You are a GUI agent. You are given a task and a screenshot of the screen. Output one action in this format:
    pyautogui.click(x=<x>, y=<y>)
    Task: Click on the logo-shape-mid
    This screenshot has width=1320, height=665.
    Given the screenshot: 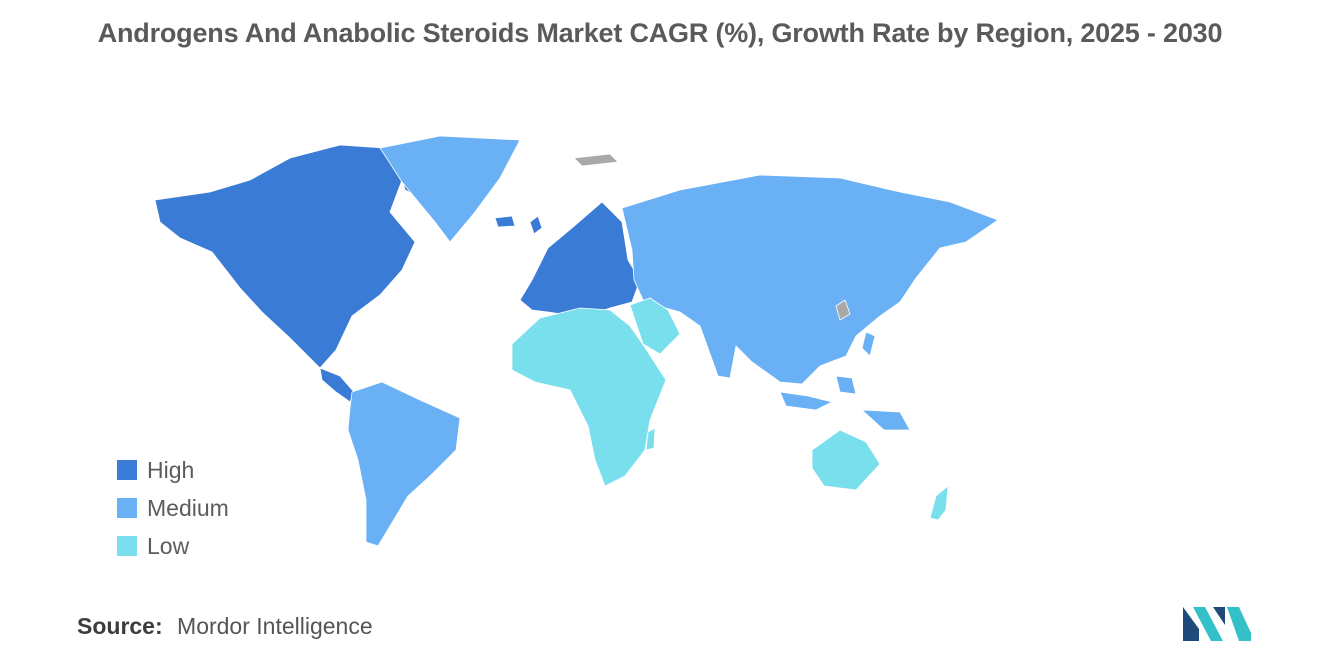 What is the action you would take?
    pyautogui.click(x=1208, y=624)
    